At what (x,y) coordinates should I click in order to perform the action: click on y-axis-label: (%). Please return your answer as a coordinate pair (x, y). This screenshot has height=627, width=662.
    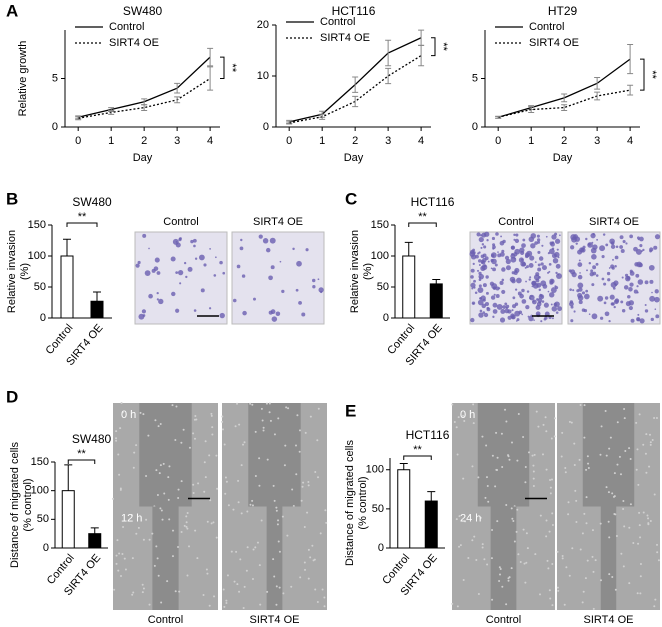
    Looking at the image, I should click on (25, 271).